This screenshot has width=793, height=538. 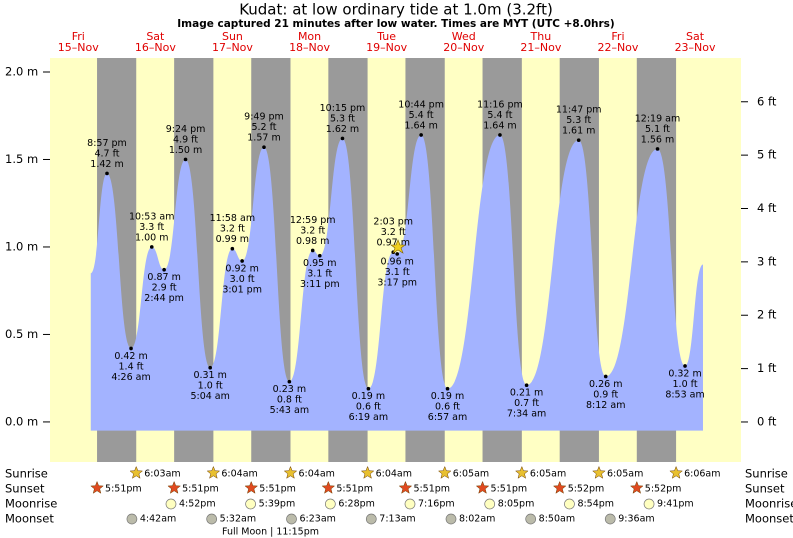 I want to click on extreme-label: 0.32 m, so click(x=684, y=373).